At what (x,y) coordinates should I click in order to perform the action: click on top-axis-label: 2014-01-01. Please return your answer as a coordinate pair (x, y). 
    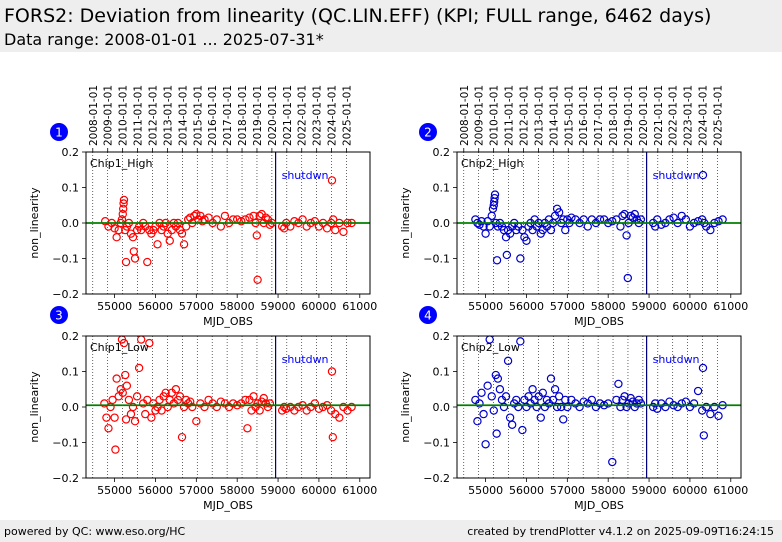
    Looking at the image, I should click on (554, 115).